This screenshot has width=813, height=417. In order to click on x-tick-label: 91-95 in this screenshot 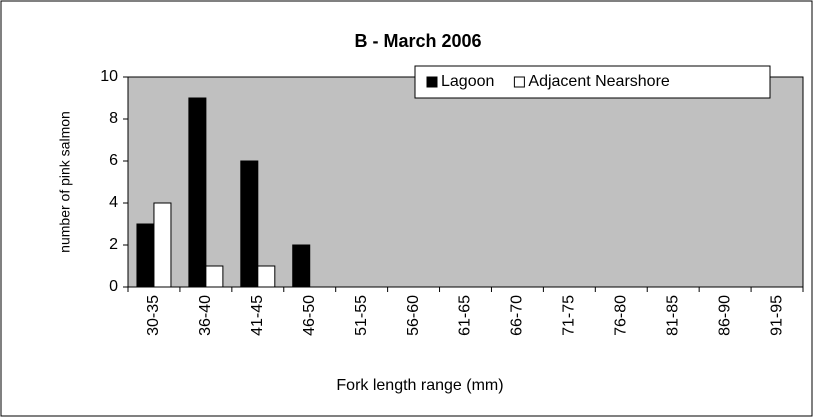, I will do `click(776, 315)`.